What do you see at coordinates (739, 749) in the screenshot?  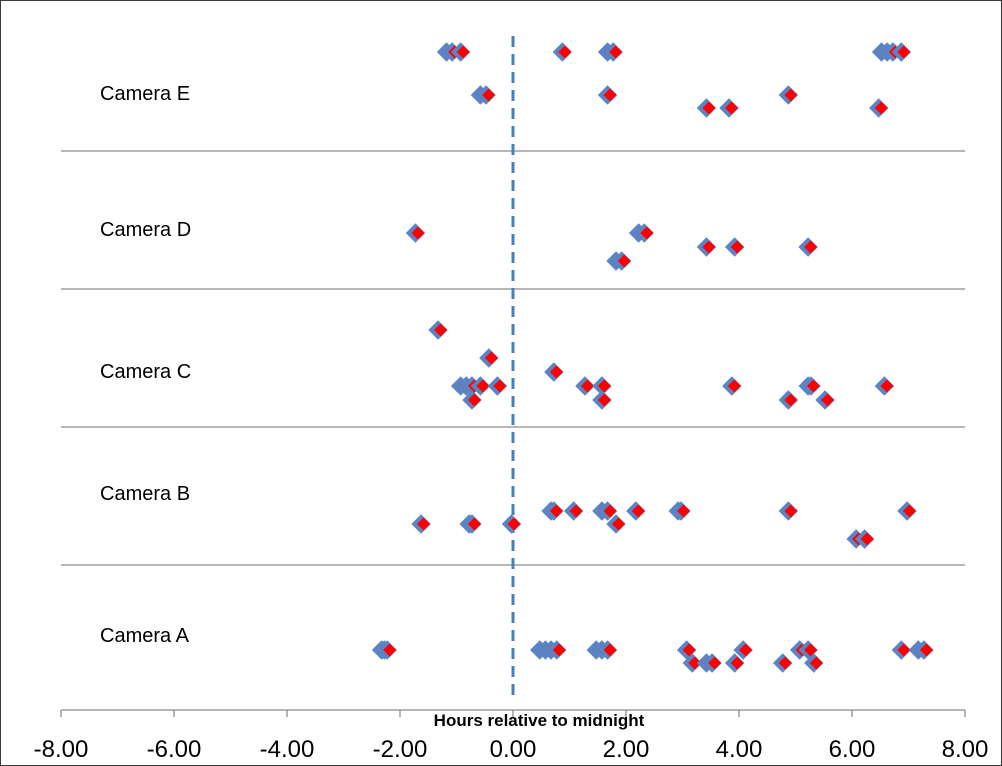 I see `x-tick-label: 4.00` at bounding box center [739, 749].